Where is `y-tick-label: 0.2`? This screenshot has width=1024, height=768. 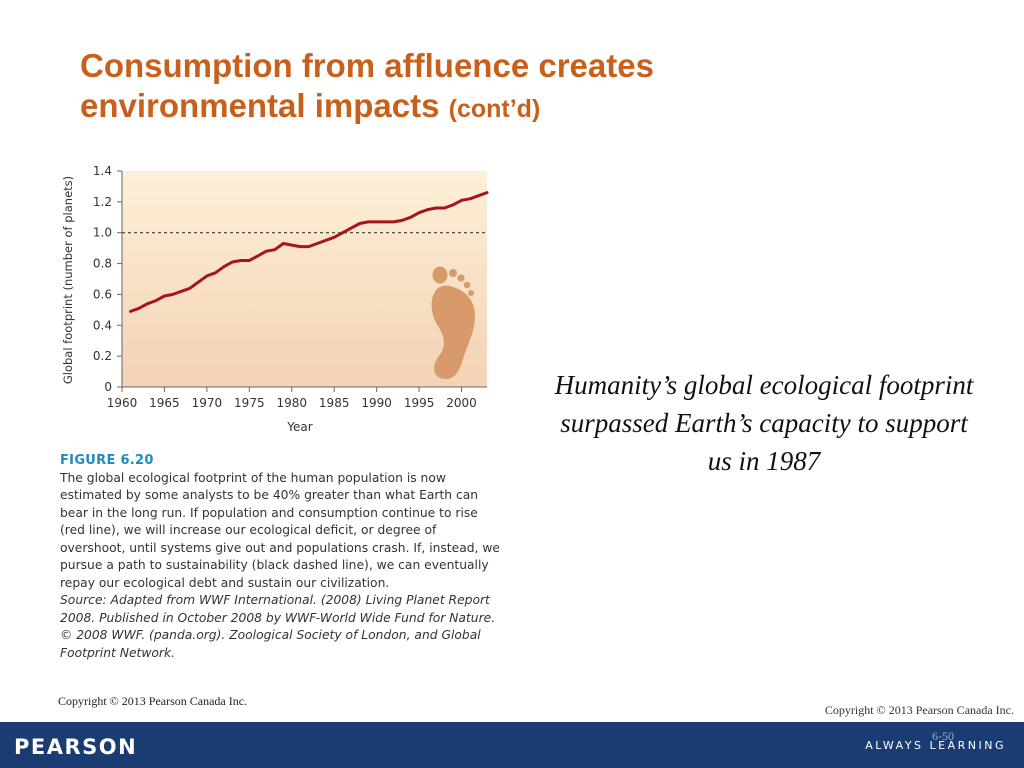
y-tick-label: 0.2 is located at coordinates (102, 356).